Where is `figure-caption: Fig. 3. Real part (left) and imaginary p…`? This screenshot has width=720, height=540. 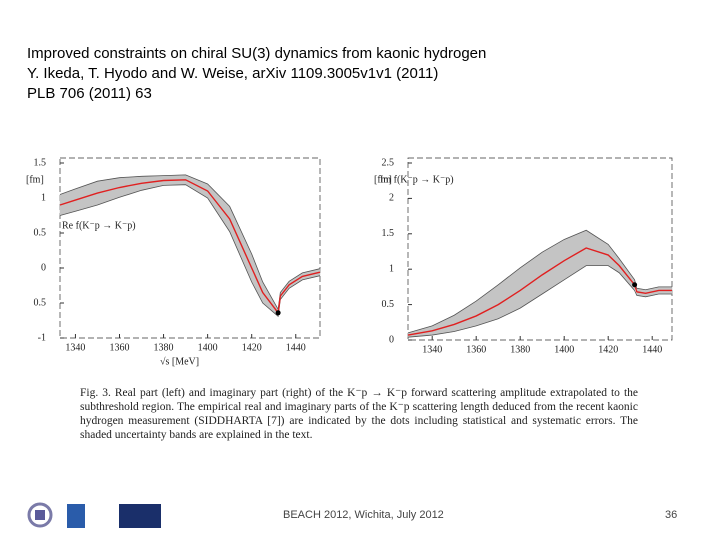 figure-caption: Fig. 3. Real part (left) and imaginary p… is located at coordinates (359, 414).